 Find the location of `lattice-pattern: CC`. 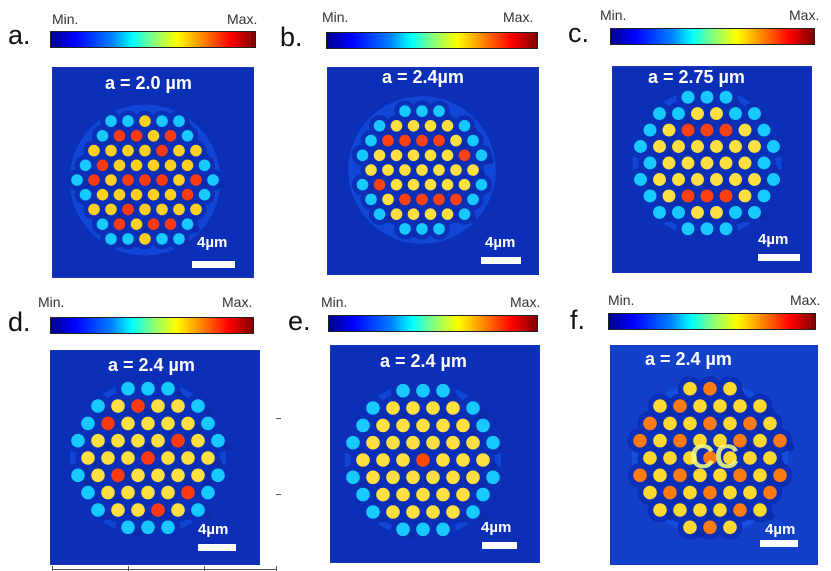

lattice-pattern: CC is located at coordinates (711, 458).